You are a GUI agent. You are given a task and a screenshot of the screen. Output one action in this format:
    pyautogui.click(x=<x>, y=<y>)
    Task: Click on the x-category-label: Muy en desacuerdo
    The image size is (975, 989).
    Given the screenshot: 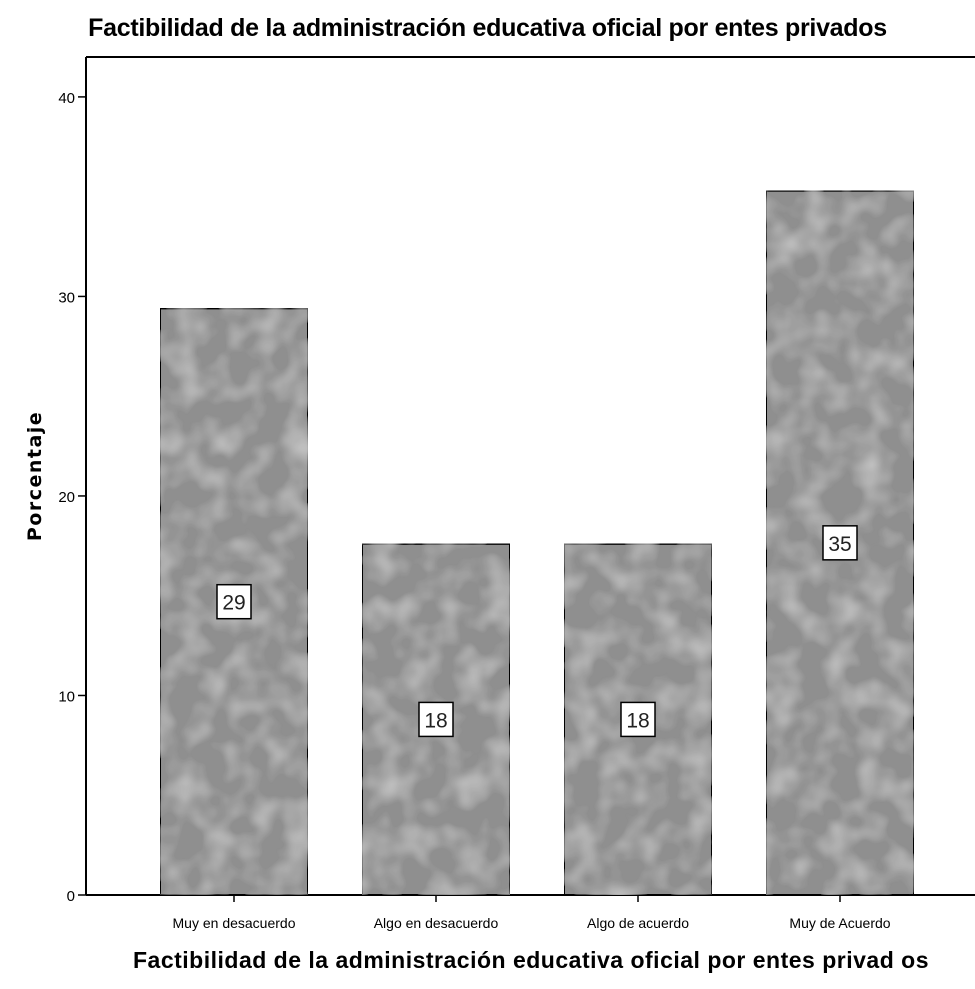 What is the action you would take?
    pyautogui.click(x=234, y=923)
    